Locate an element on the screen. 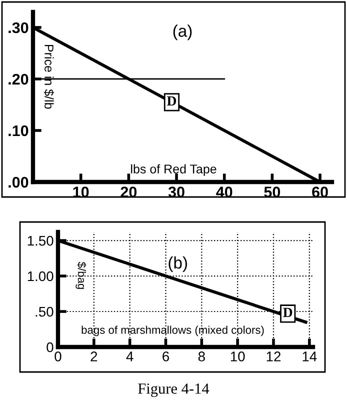  y-tick-label: .10 is located at coordinates (18, 130).